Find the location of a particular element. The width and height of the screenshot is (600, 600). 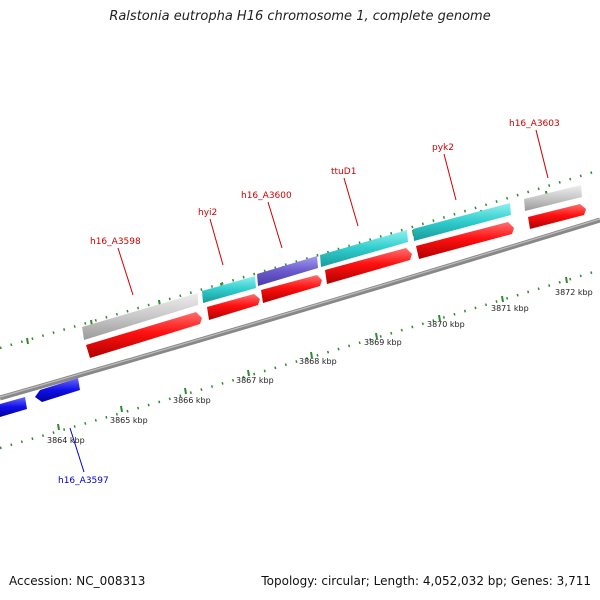

reverse-gene-track is located at coordinates (40, 397).